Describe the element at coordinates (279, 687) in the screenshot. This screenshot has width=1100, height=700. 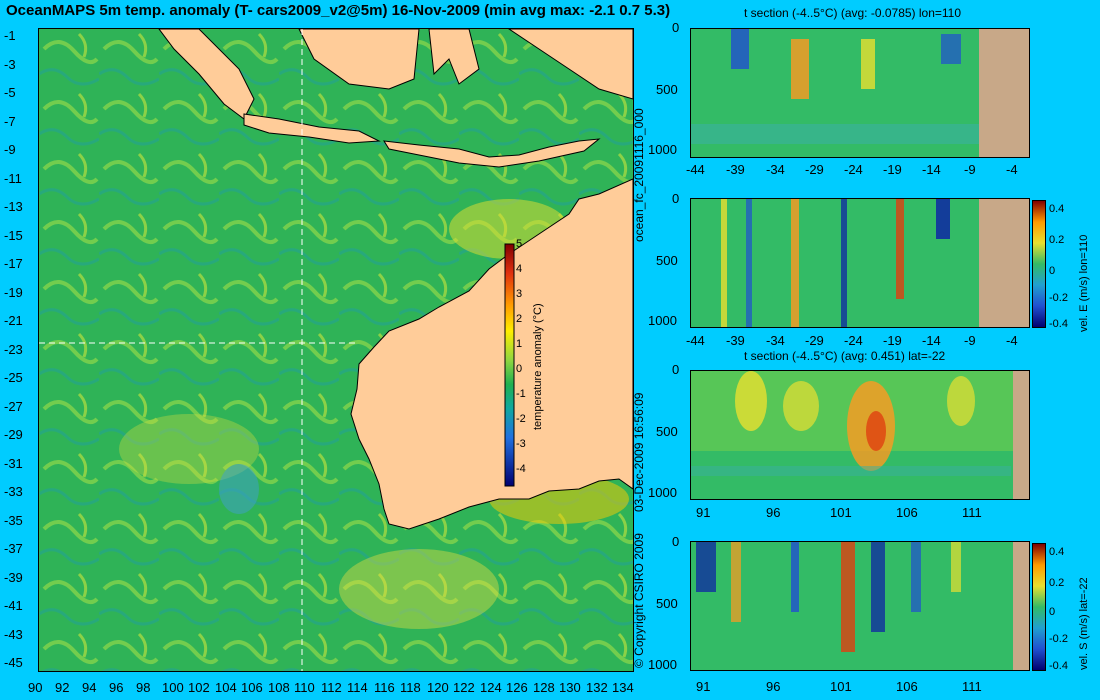
I see `lon-tick: 108` at that location.